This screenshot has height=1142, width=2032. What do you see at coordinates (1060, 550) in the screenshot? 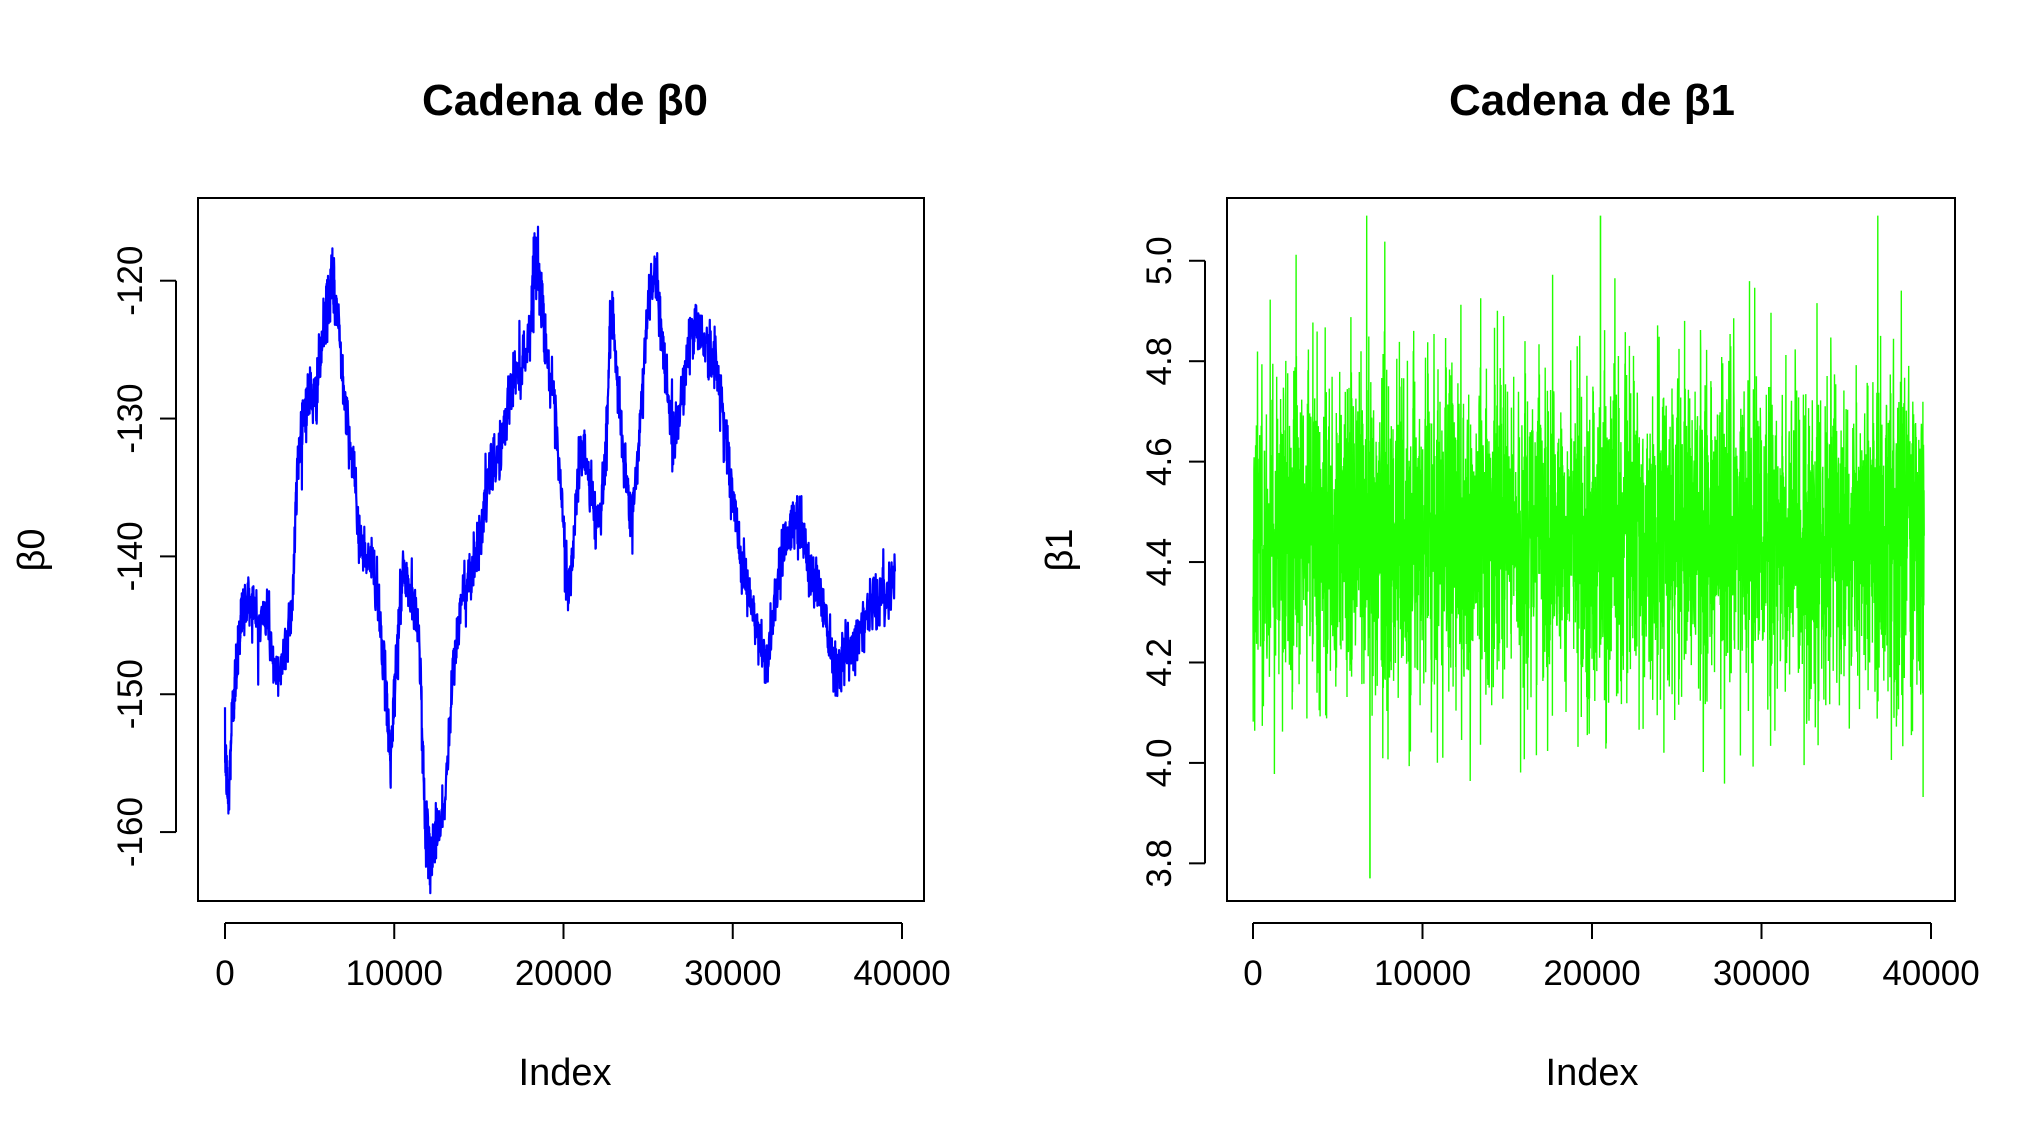
I see `y-axis-label: β1` at bounding box center [1060, 550].